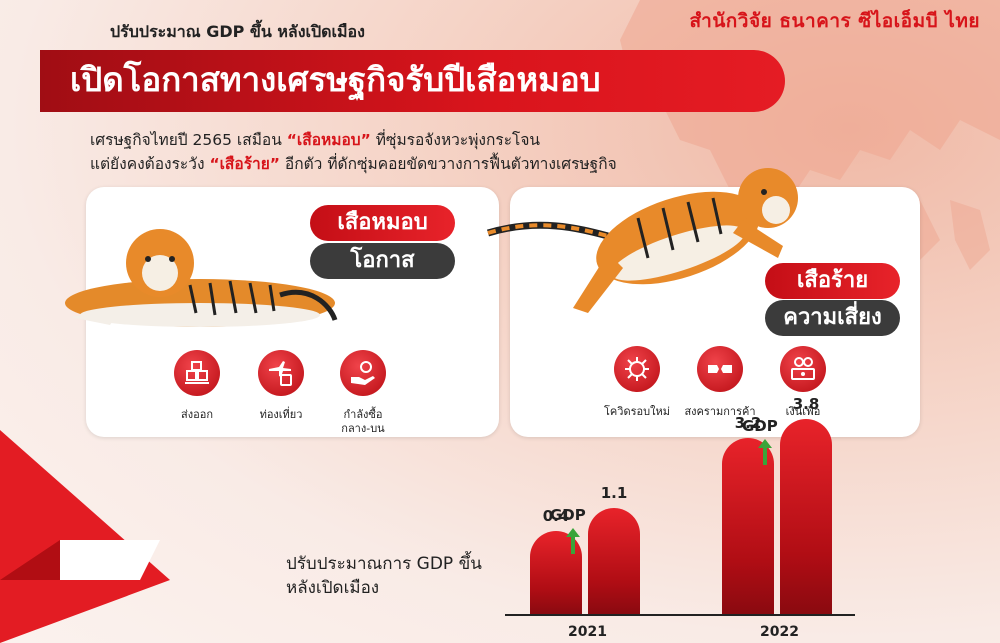  Describe the element at coordinates (614, 492) in the screenshot. I see `value-label-after-2021: 1.1` at that location.